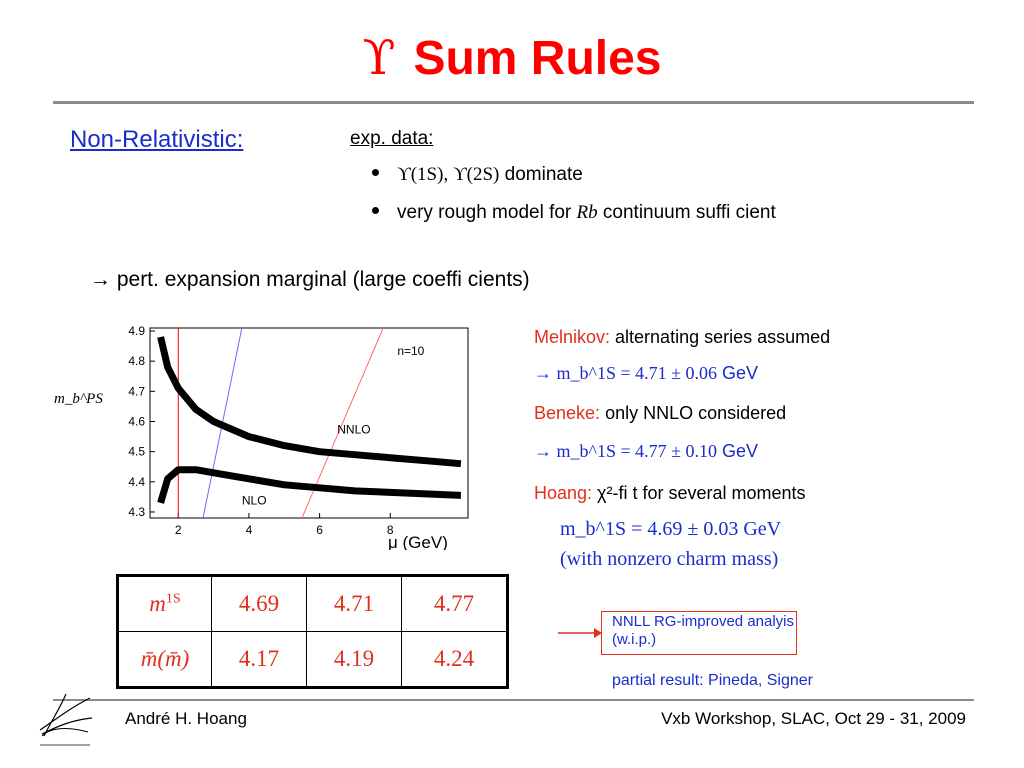 This screenshot has width=1024, height=768. What do you see at coordinates (164, 659) in the screenshot?
I see `row-label-mbar: m̄(m̄)` at bounding box center [164, 659].